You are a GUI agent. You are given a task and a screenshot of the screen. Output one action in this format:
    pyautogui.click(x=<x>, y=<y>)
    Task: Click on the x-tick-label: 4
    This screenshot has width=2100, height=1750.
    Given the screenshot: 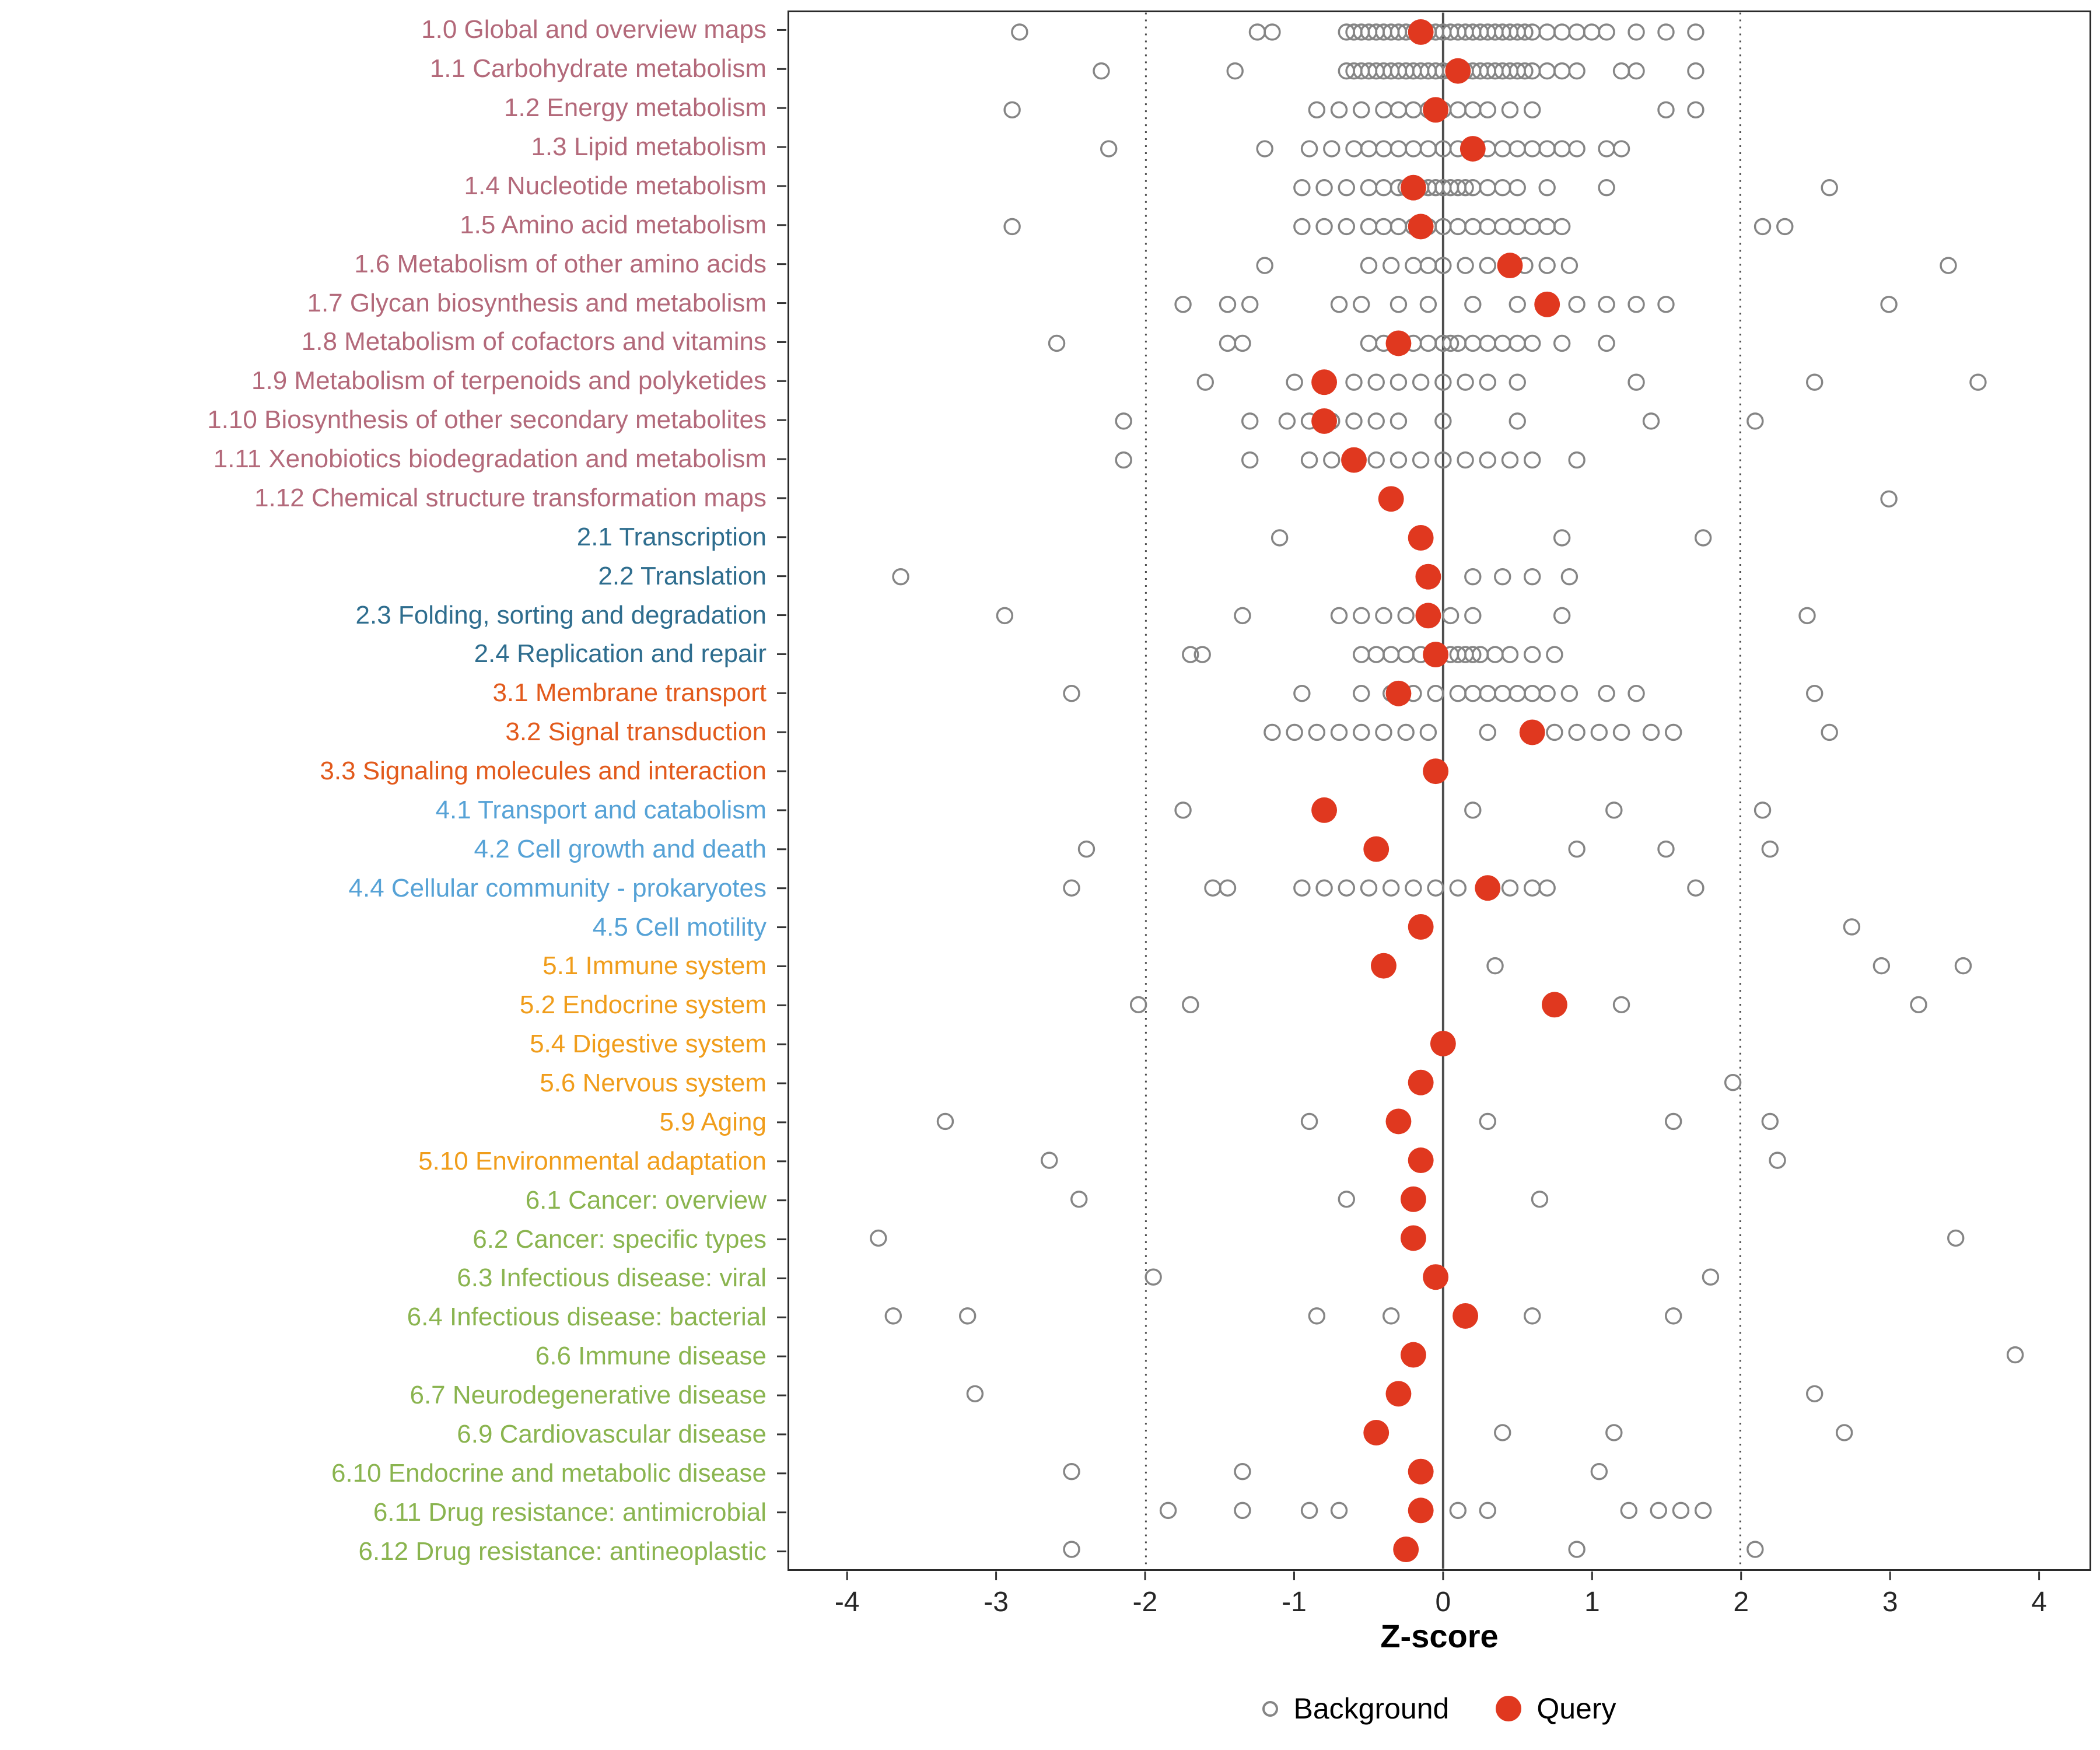 What is the action you would take?
    pyautogui.click(x=2039, y=1602)
    